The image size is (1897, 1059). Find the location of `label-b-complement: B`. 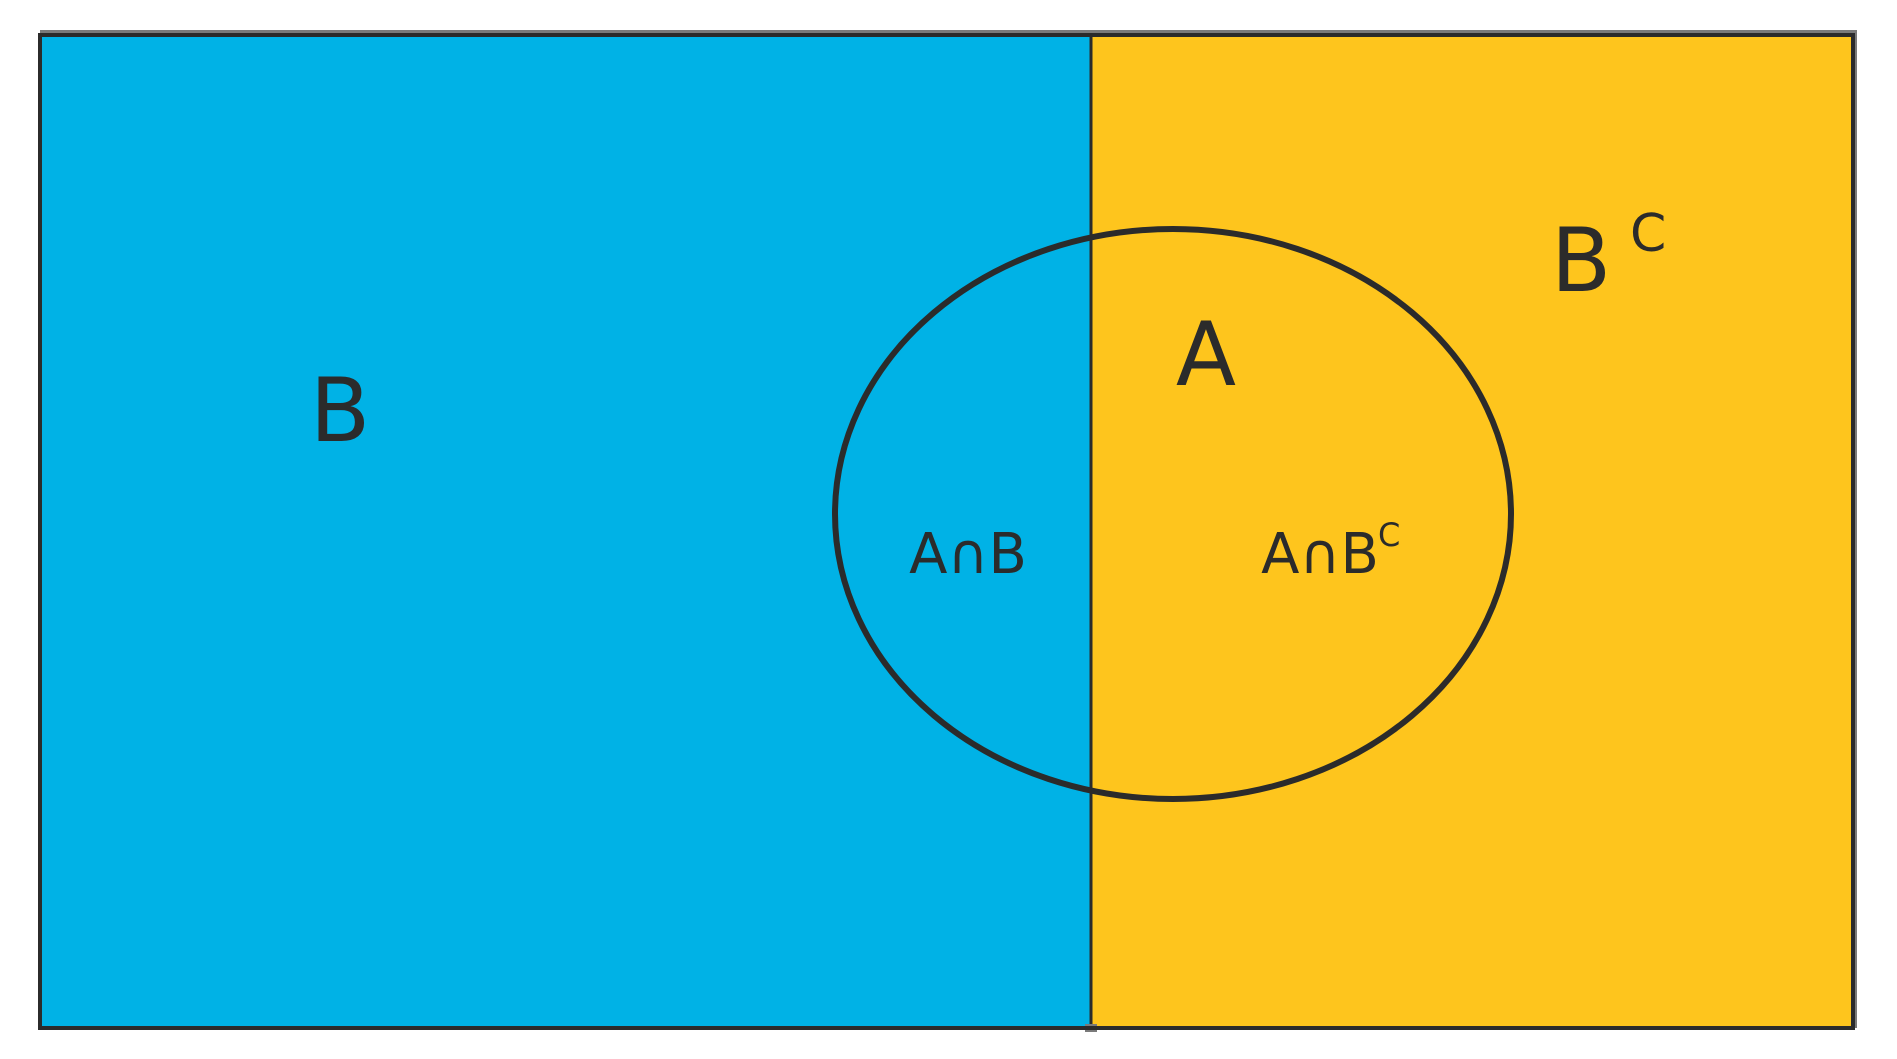

label-b-complement: B is located at coordinates (1581, 260).